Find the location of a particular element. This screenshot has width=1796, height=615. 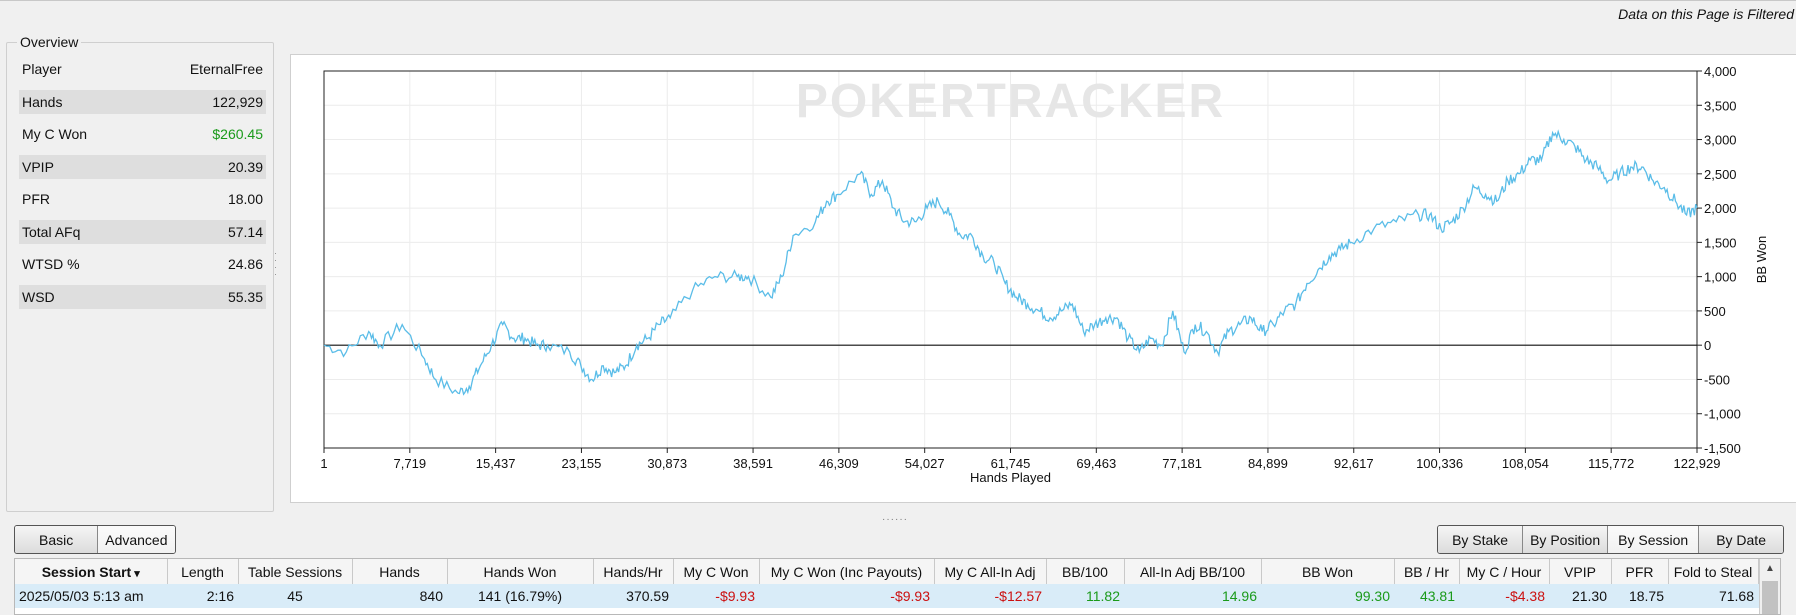

column-header: Hands is located at coordinates (400, 571).